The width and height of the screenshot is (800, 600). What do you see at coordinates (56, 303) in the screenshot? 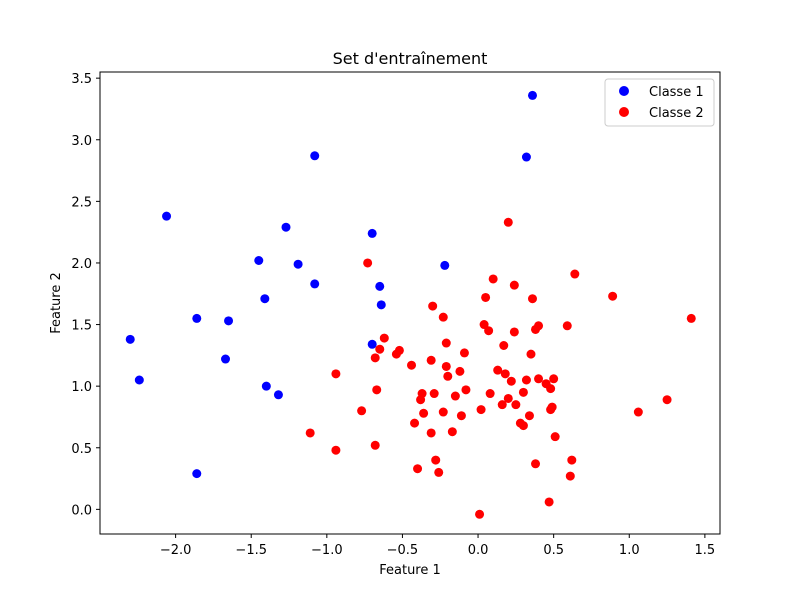
I see `y-axis-label: Feature 2` at bounding box center [56, 303].